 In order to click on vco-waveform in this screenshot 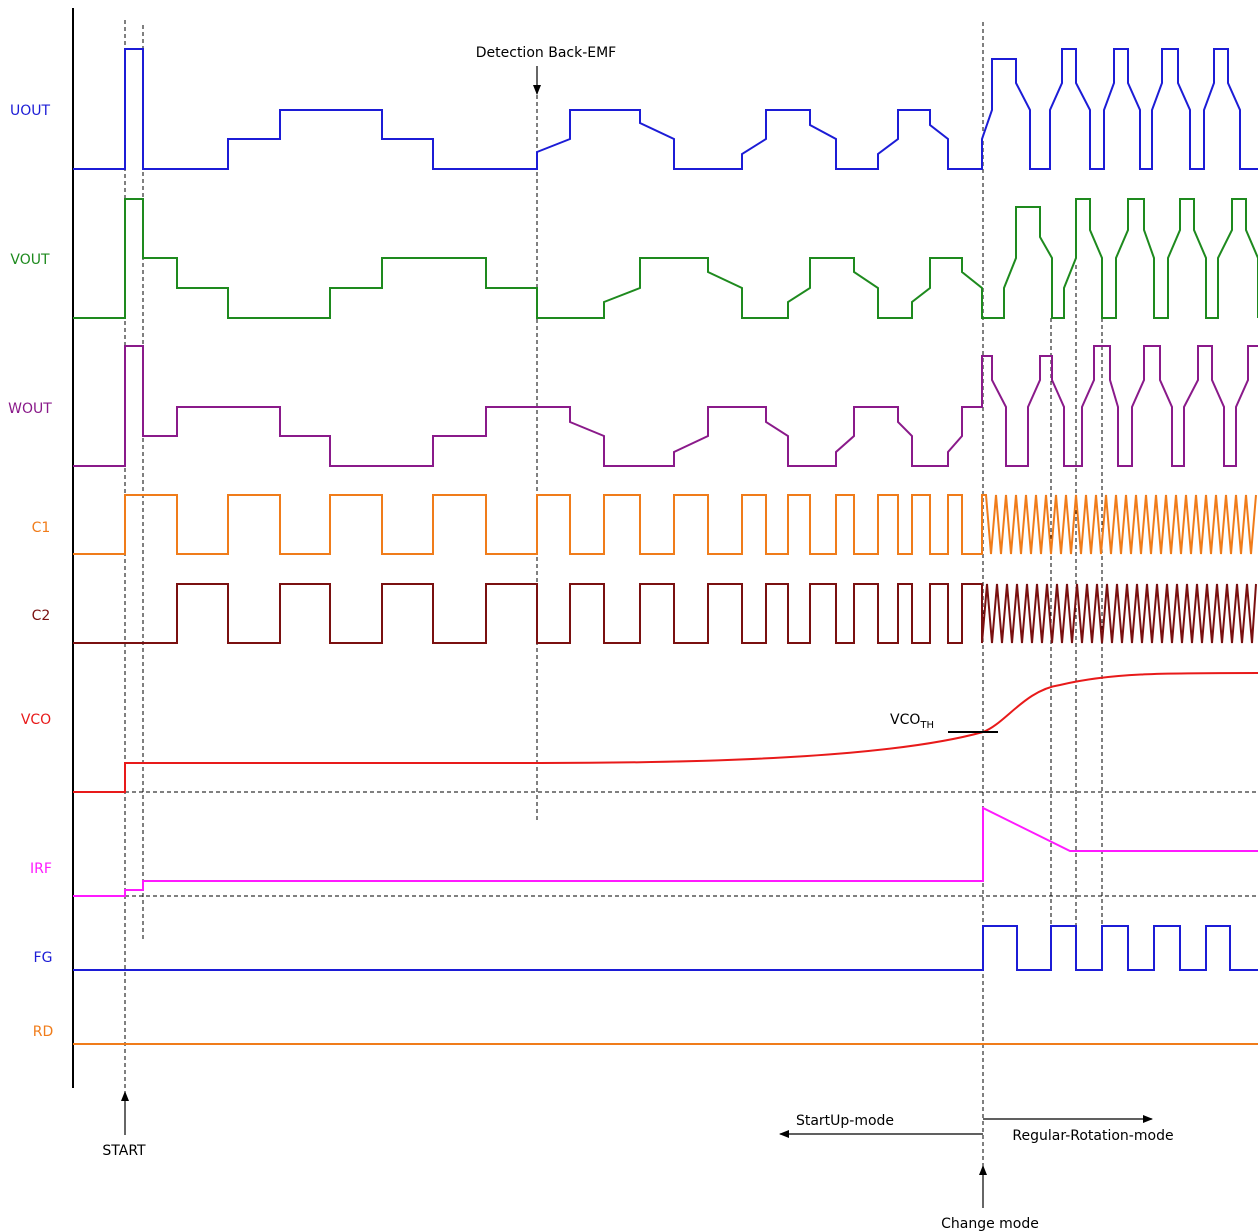, I will do `click(665, 732)`.